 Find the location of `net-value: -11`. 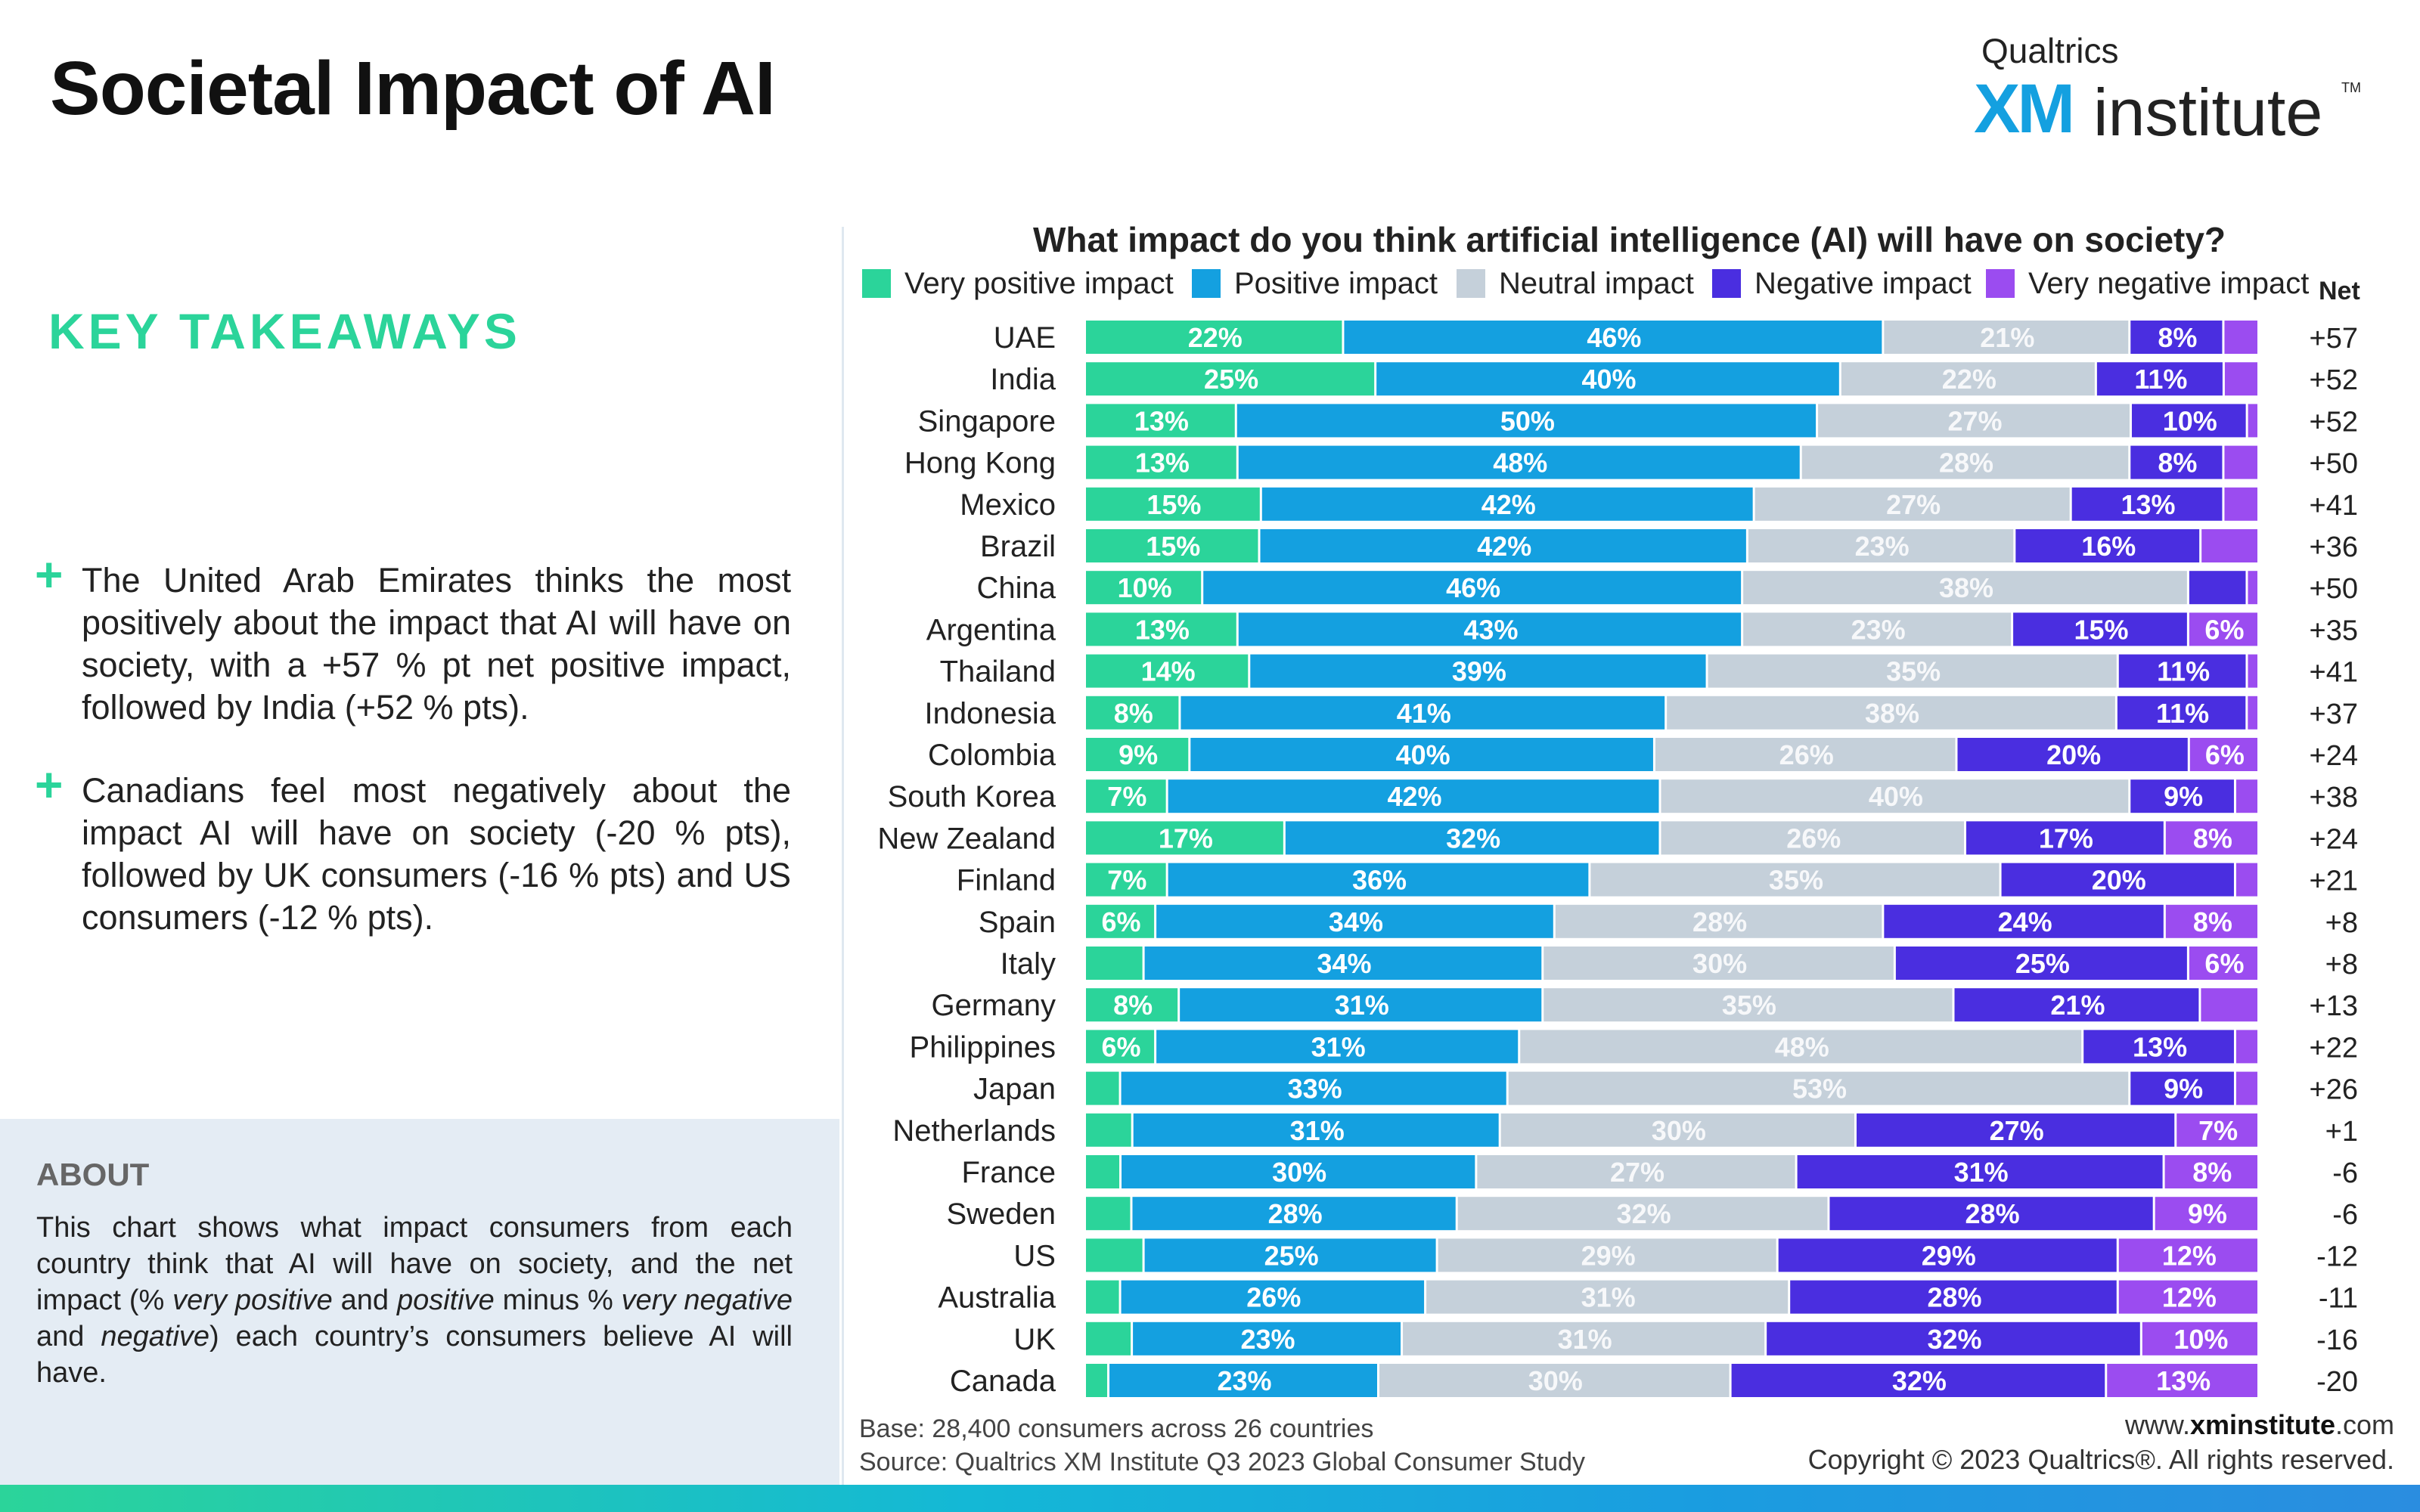

net-value: -11 is located at coordinates (2338, 1299).